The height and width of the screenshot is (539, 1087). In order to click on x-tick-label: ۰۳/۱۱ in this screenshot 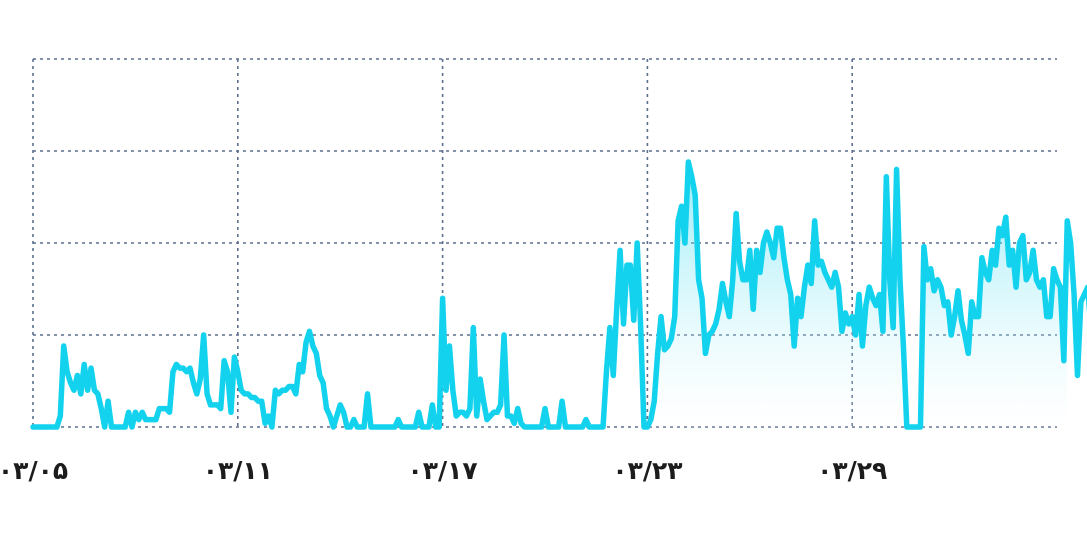, I will do `click(238, 470)`.